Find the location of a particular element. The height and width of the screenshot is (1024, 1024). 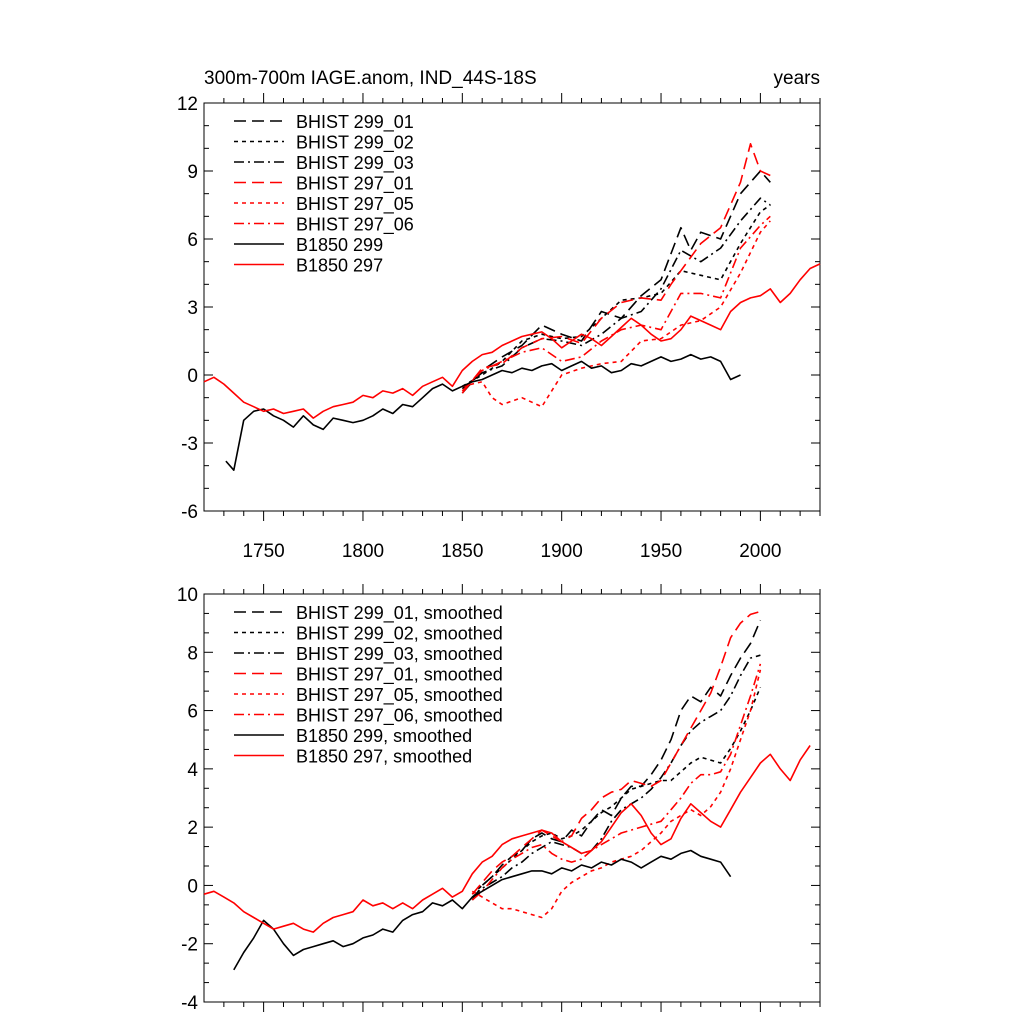

top-y-tick-label: -3 is located at coordinates (189, 444).